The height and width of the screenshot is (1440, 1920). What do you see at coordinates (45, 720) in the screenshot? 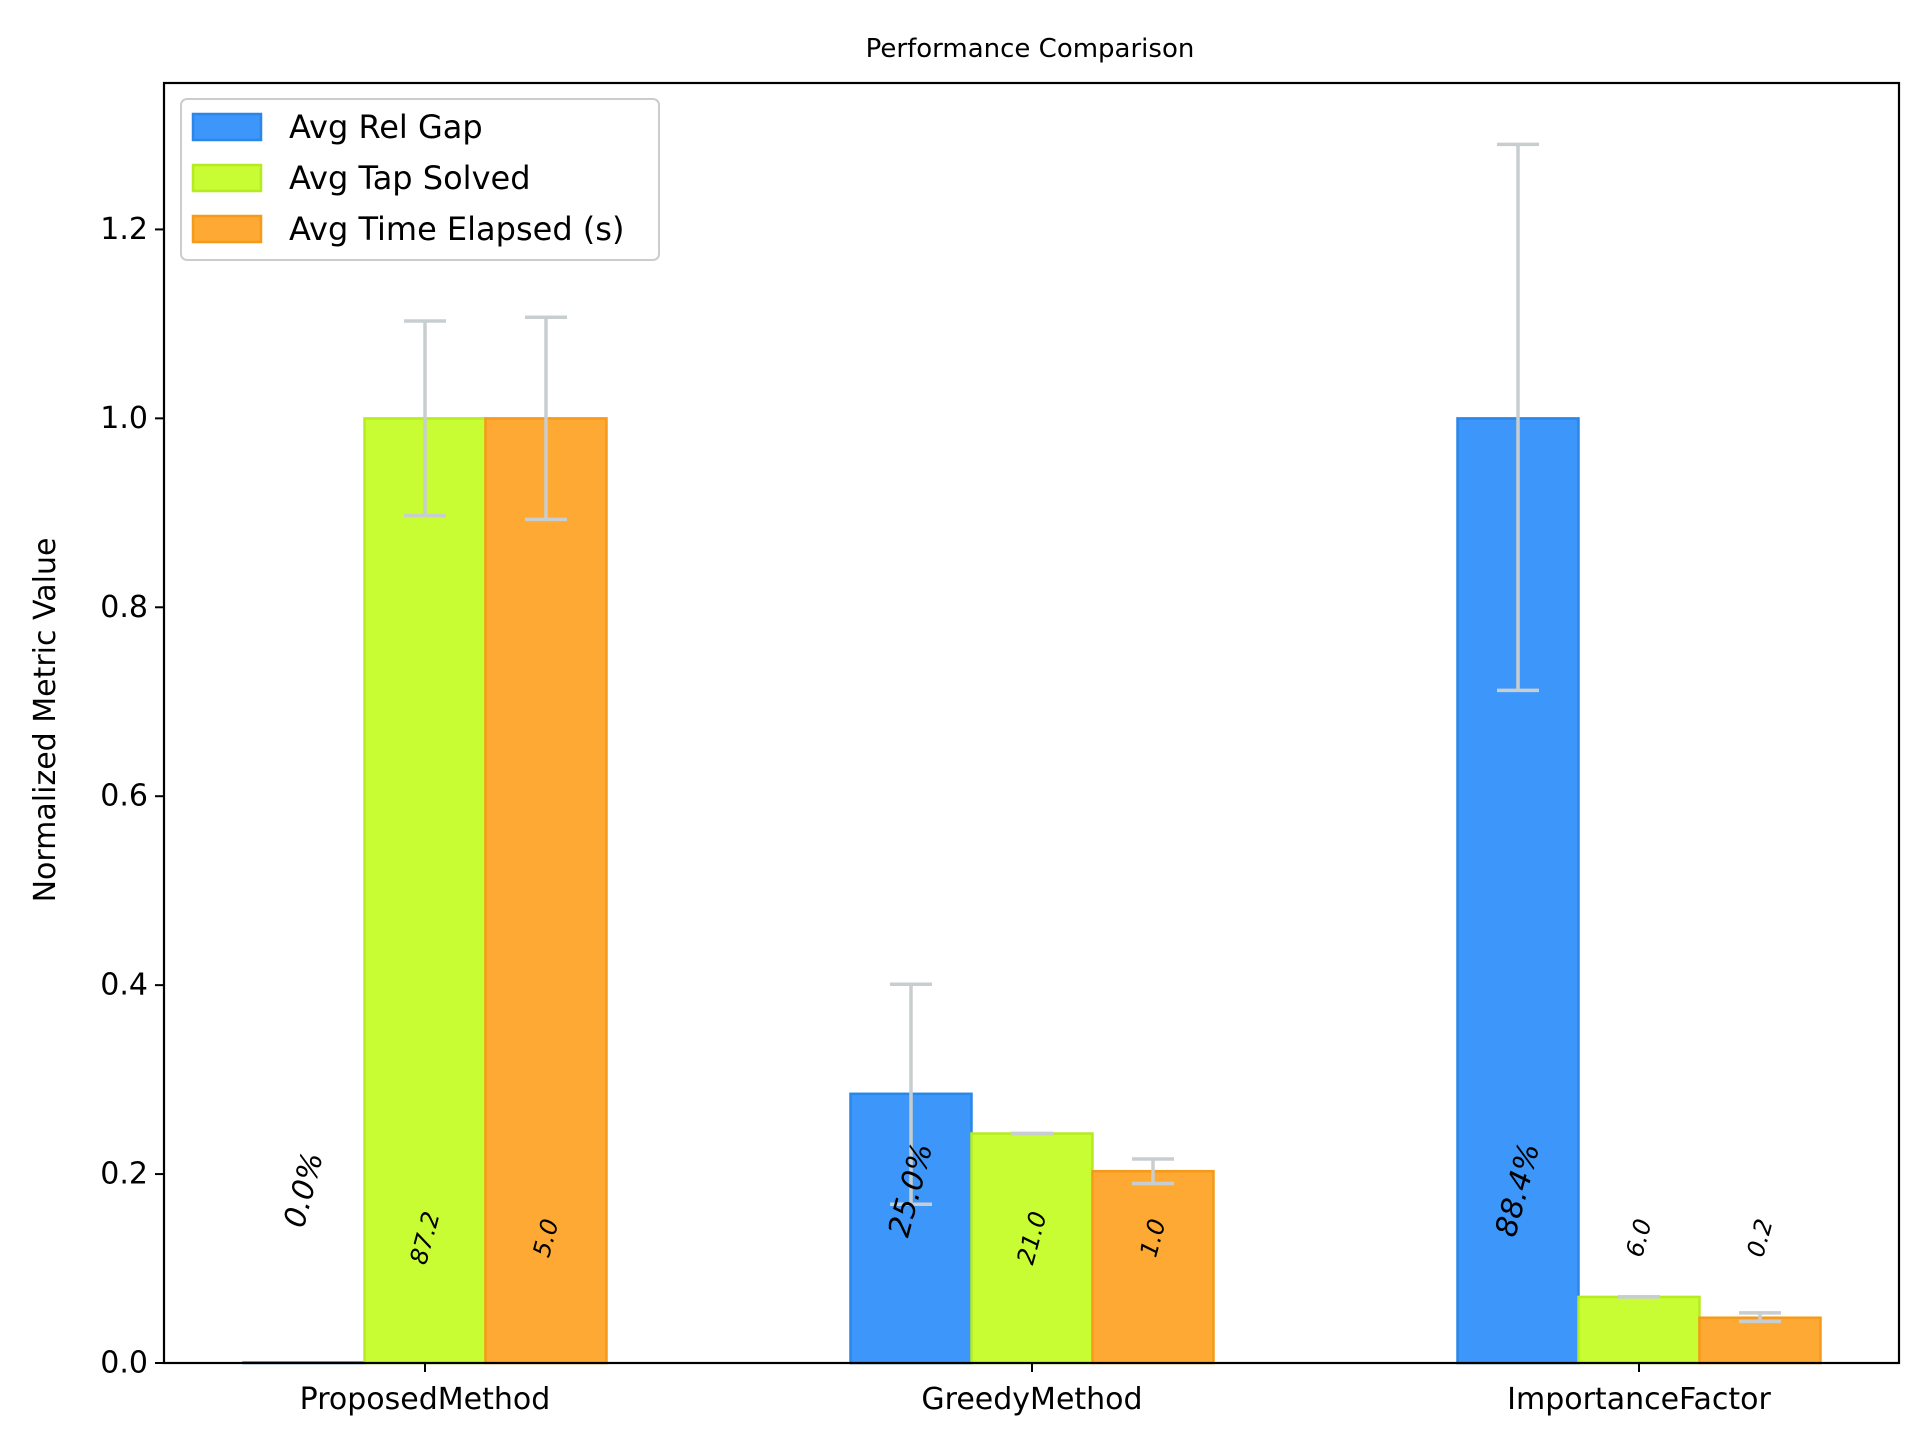
I see `y-axis-label: Normalized Metric Value` at bounding box center [45, 720].